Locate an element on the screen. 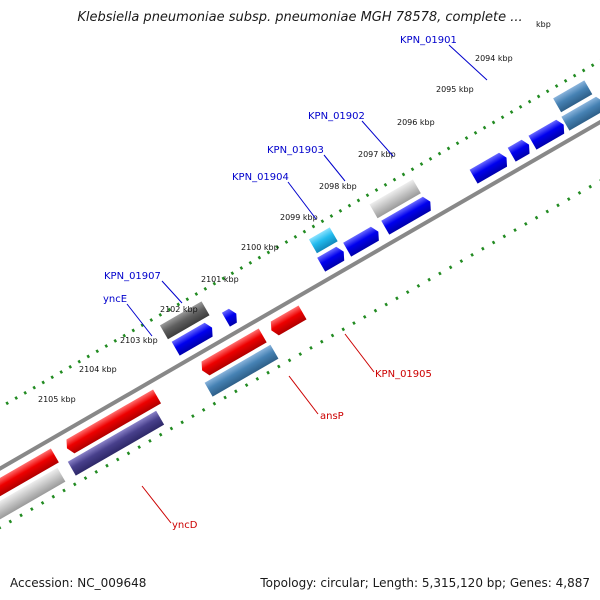 This screenshot has height=600, width=600. scale-tick-label: 2101 kbp is located at coordinates (220, 279).